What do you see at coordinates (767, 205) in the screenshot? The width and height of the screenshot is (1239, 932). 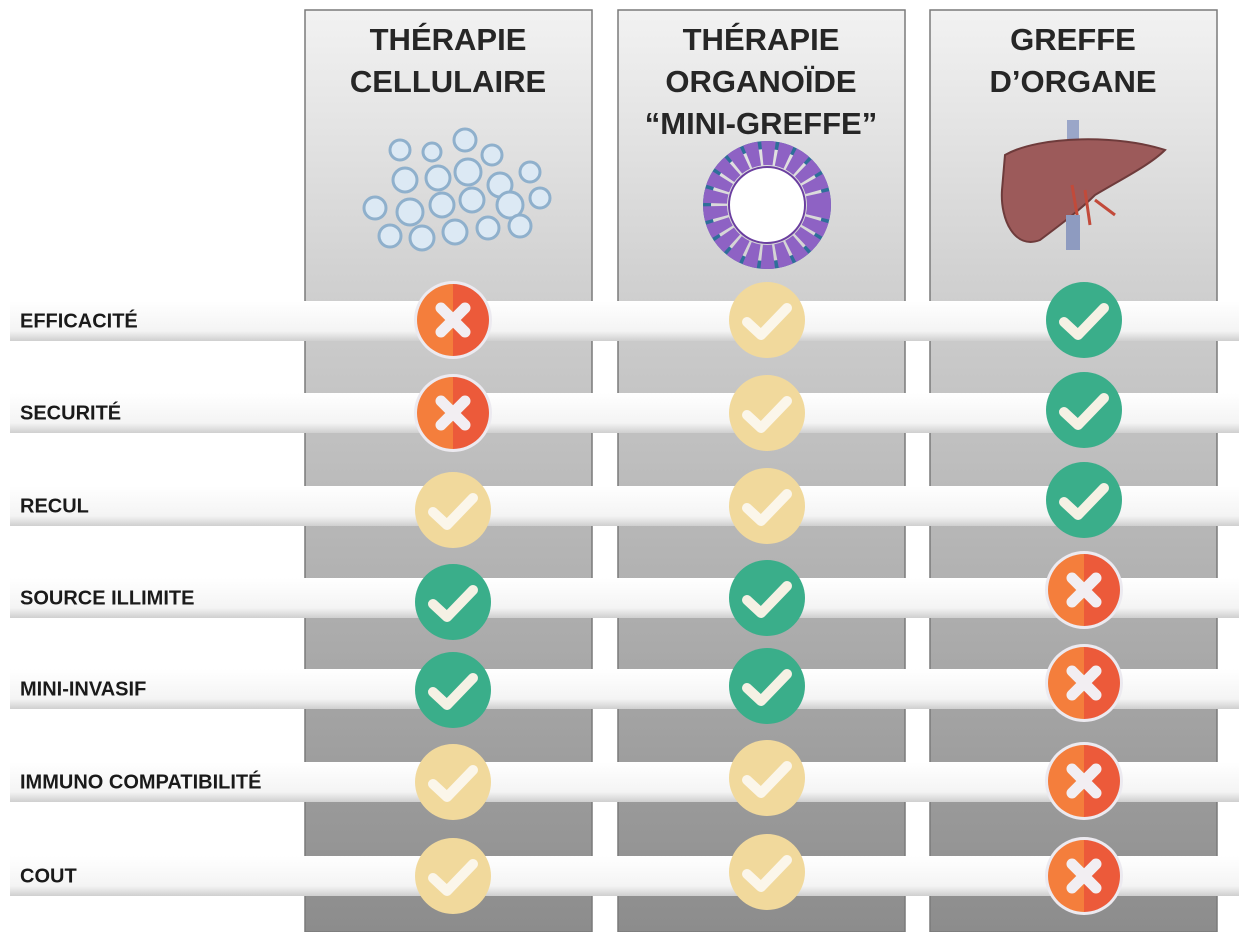 I see `organoid-illustration` at bounding box center [767, 205].